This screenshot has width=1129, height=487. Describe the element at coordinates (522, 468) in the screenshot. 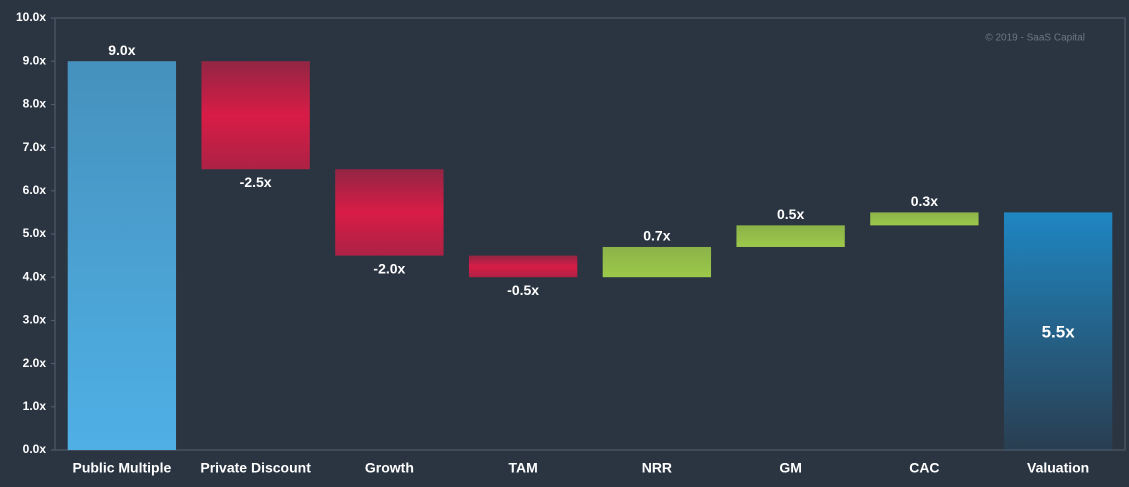

I see `x-tick-label: TAM` at that location.